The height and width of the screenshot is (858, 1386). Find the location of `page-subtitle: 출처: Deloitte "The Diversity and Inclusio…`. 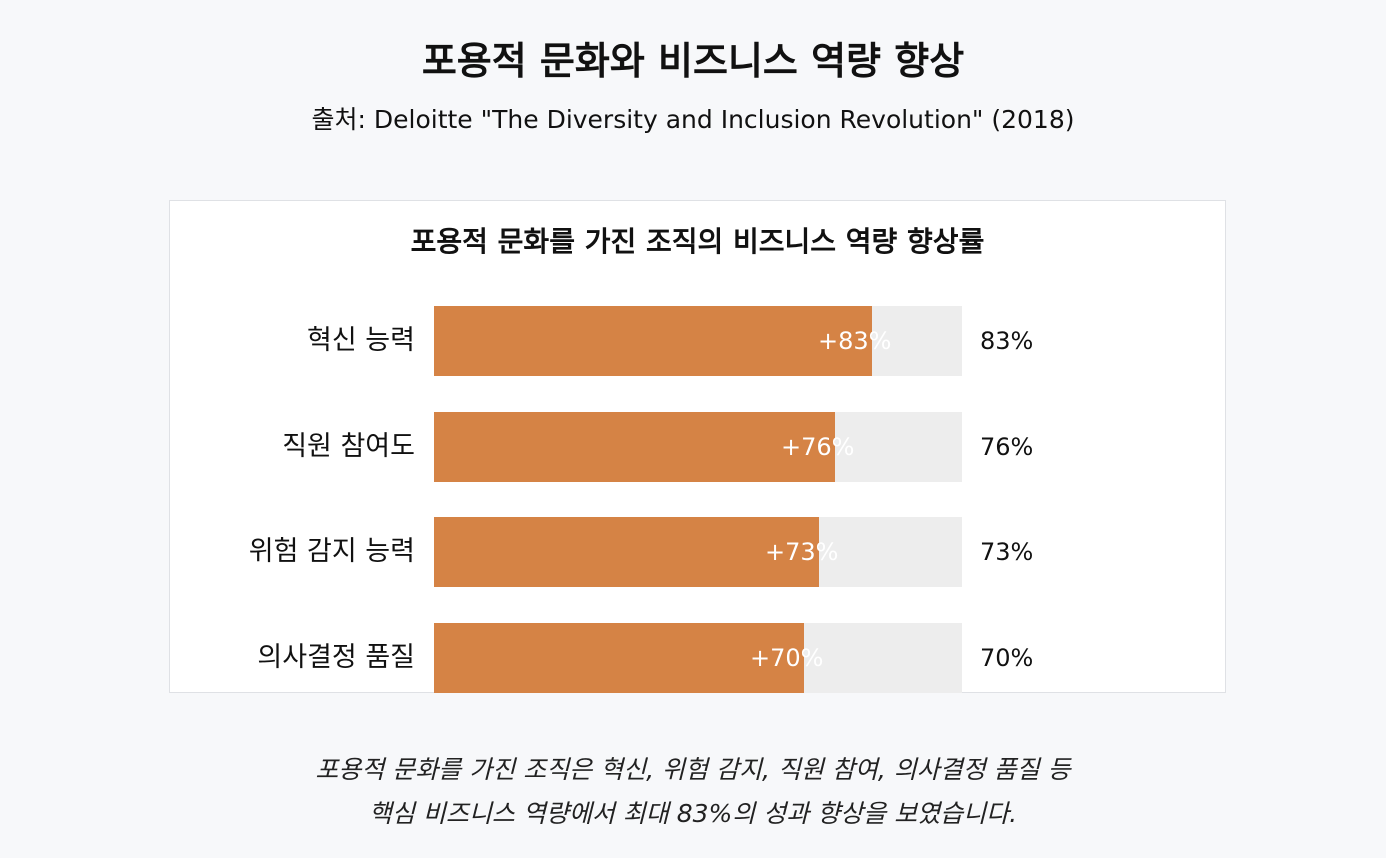

page-subtitle: 출처: Deloitte "The Diversity and Inclusio… is located at coordinates (693, 119).